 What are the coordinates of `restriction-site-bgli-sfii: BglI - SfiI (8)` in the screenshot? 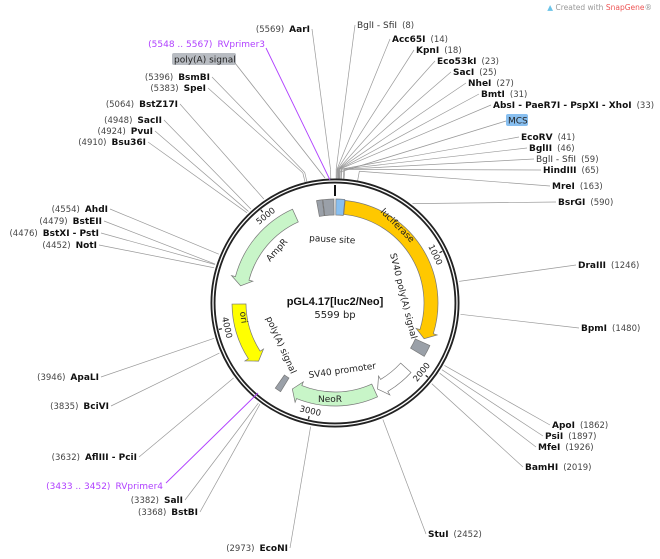 It's located at (385, 26).